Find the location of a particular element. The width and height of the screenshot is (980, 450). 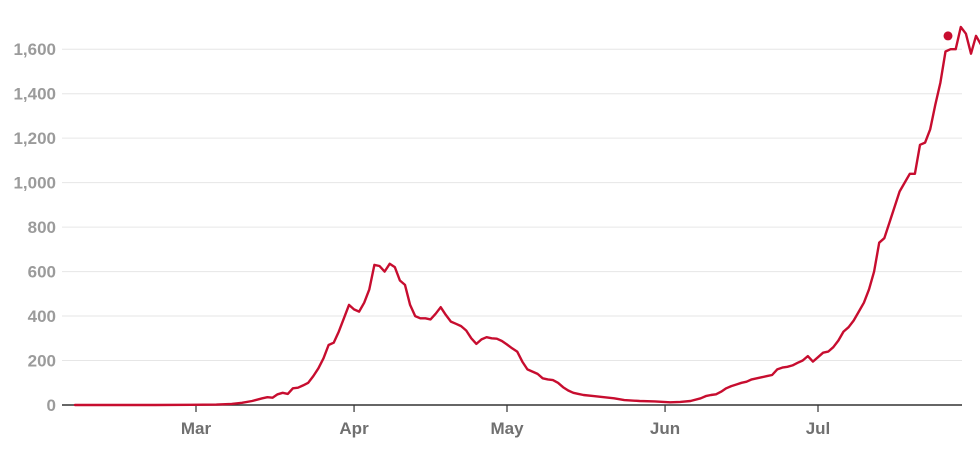

x-tick-label-apr: Apr is located at coordinates (354, 428).